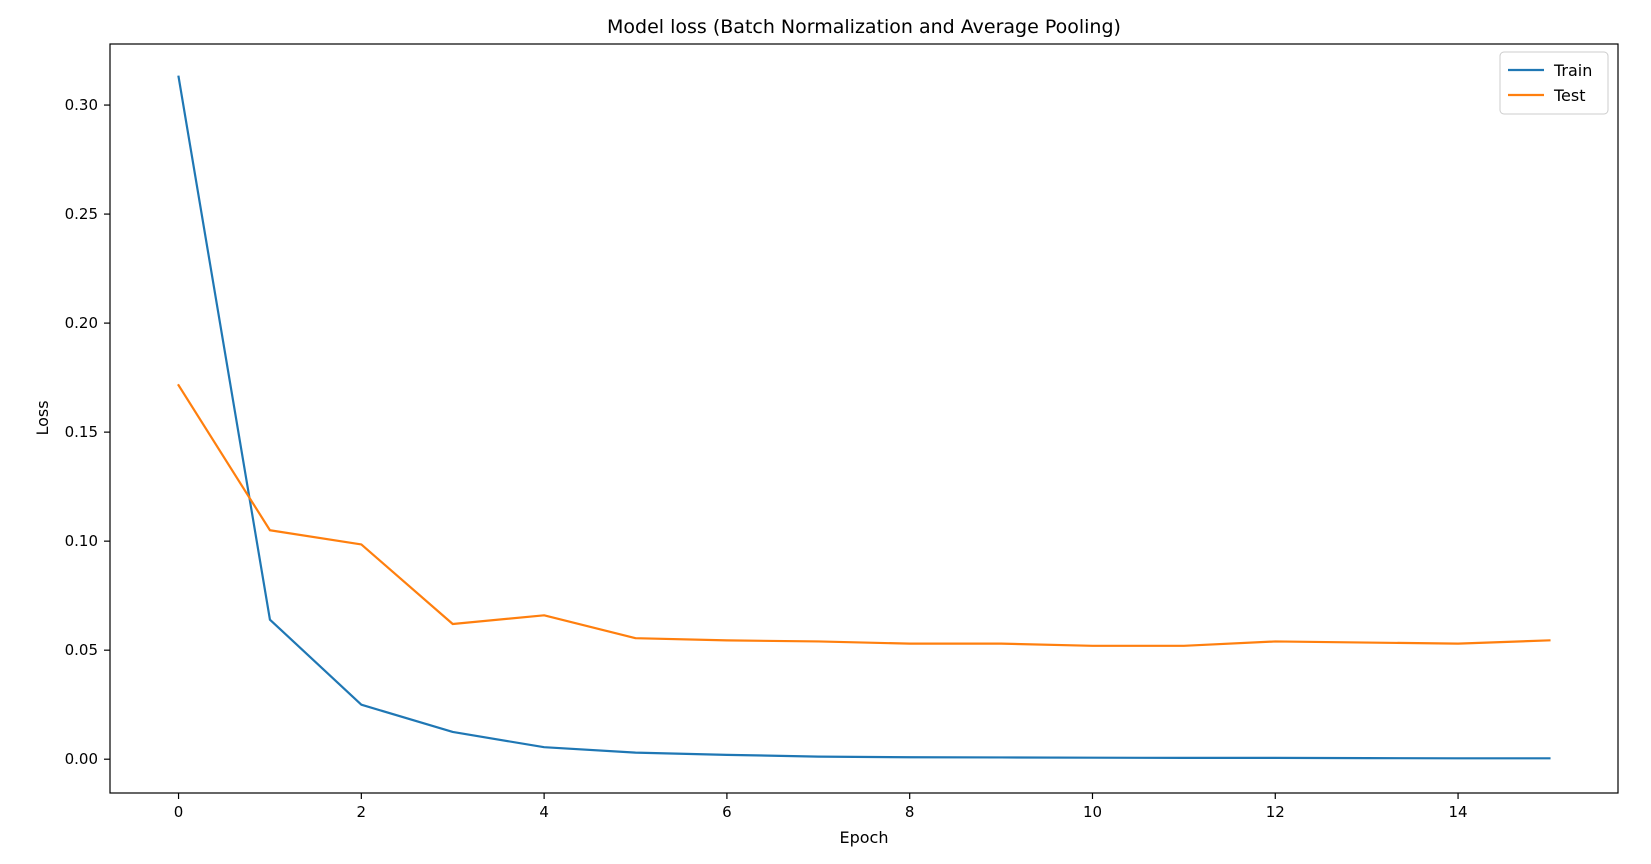 The image size is (1651, 864). What do you see at coordinates (362, 812) in the screenshot?
I see `x-tick-label: 2` at bounding box center [362, 812].